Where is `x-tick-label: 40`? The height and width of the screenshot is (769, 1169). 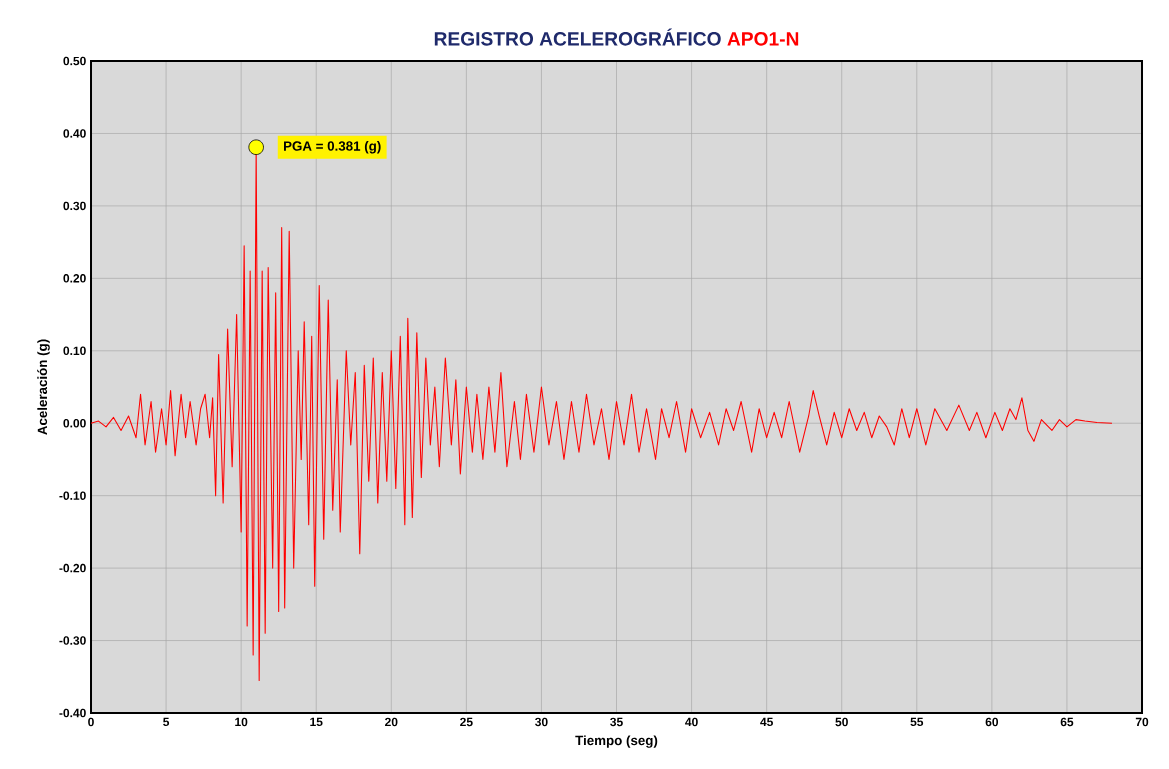
x-tick-label: 40 is located at coordinates (691, 722).